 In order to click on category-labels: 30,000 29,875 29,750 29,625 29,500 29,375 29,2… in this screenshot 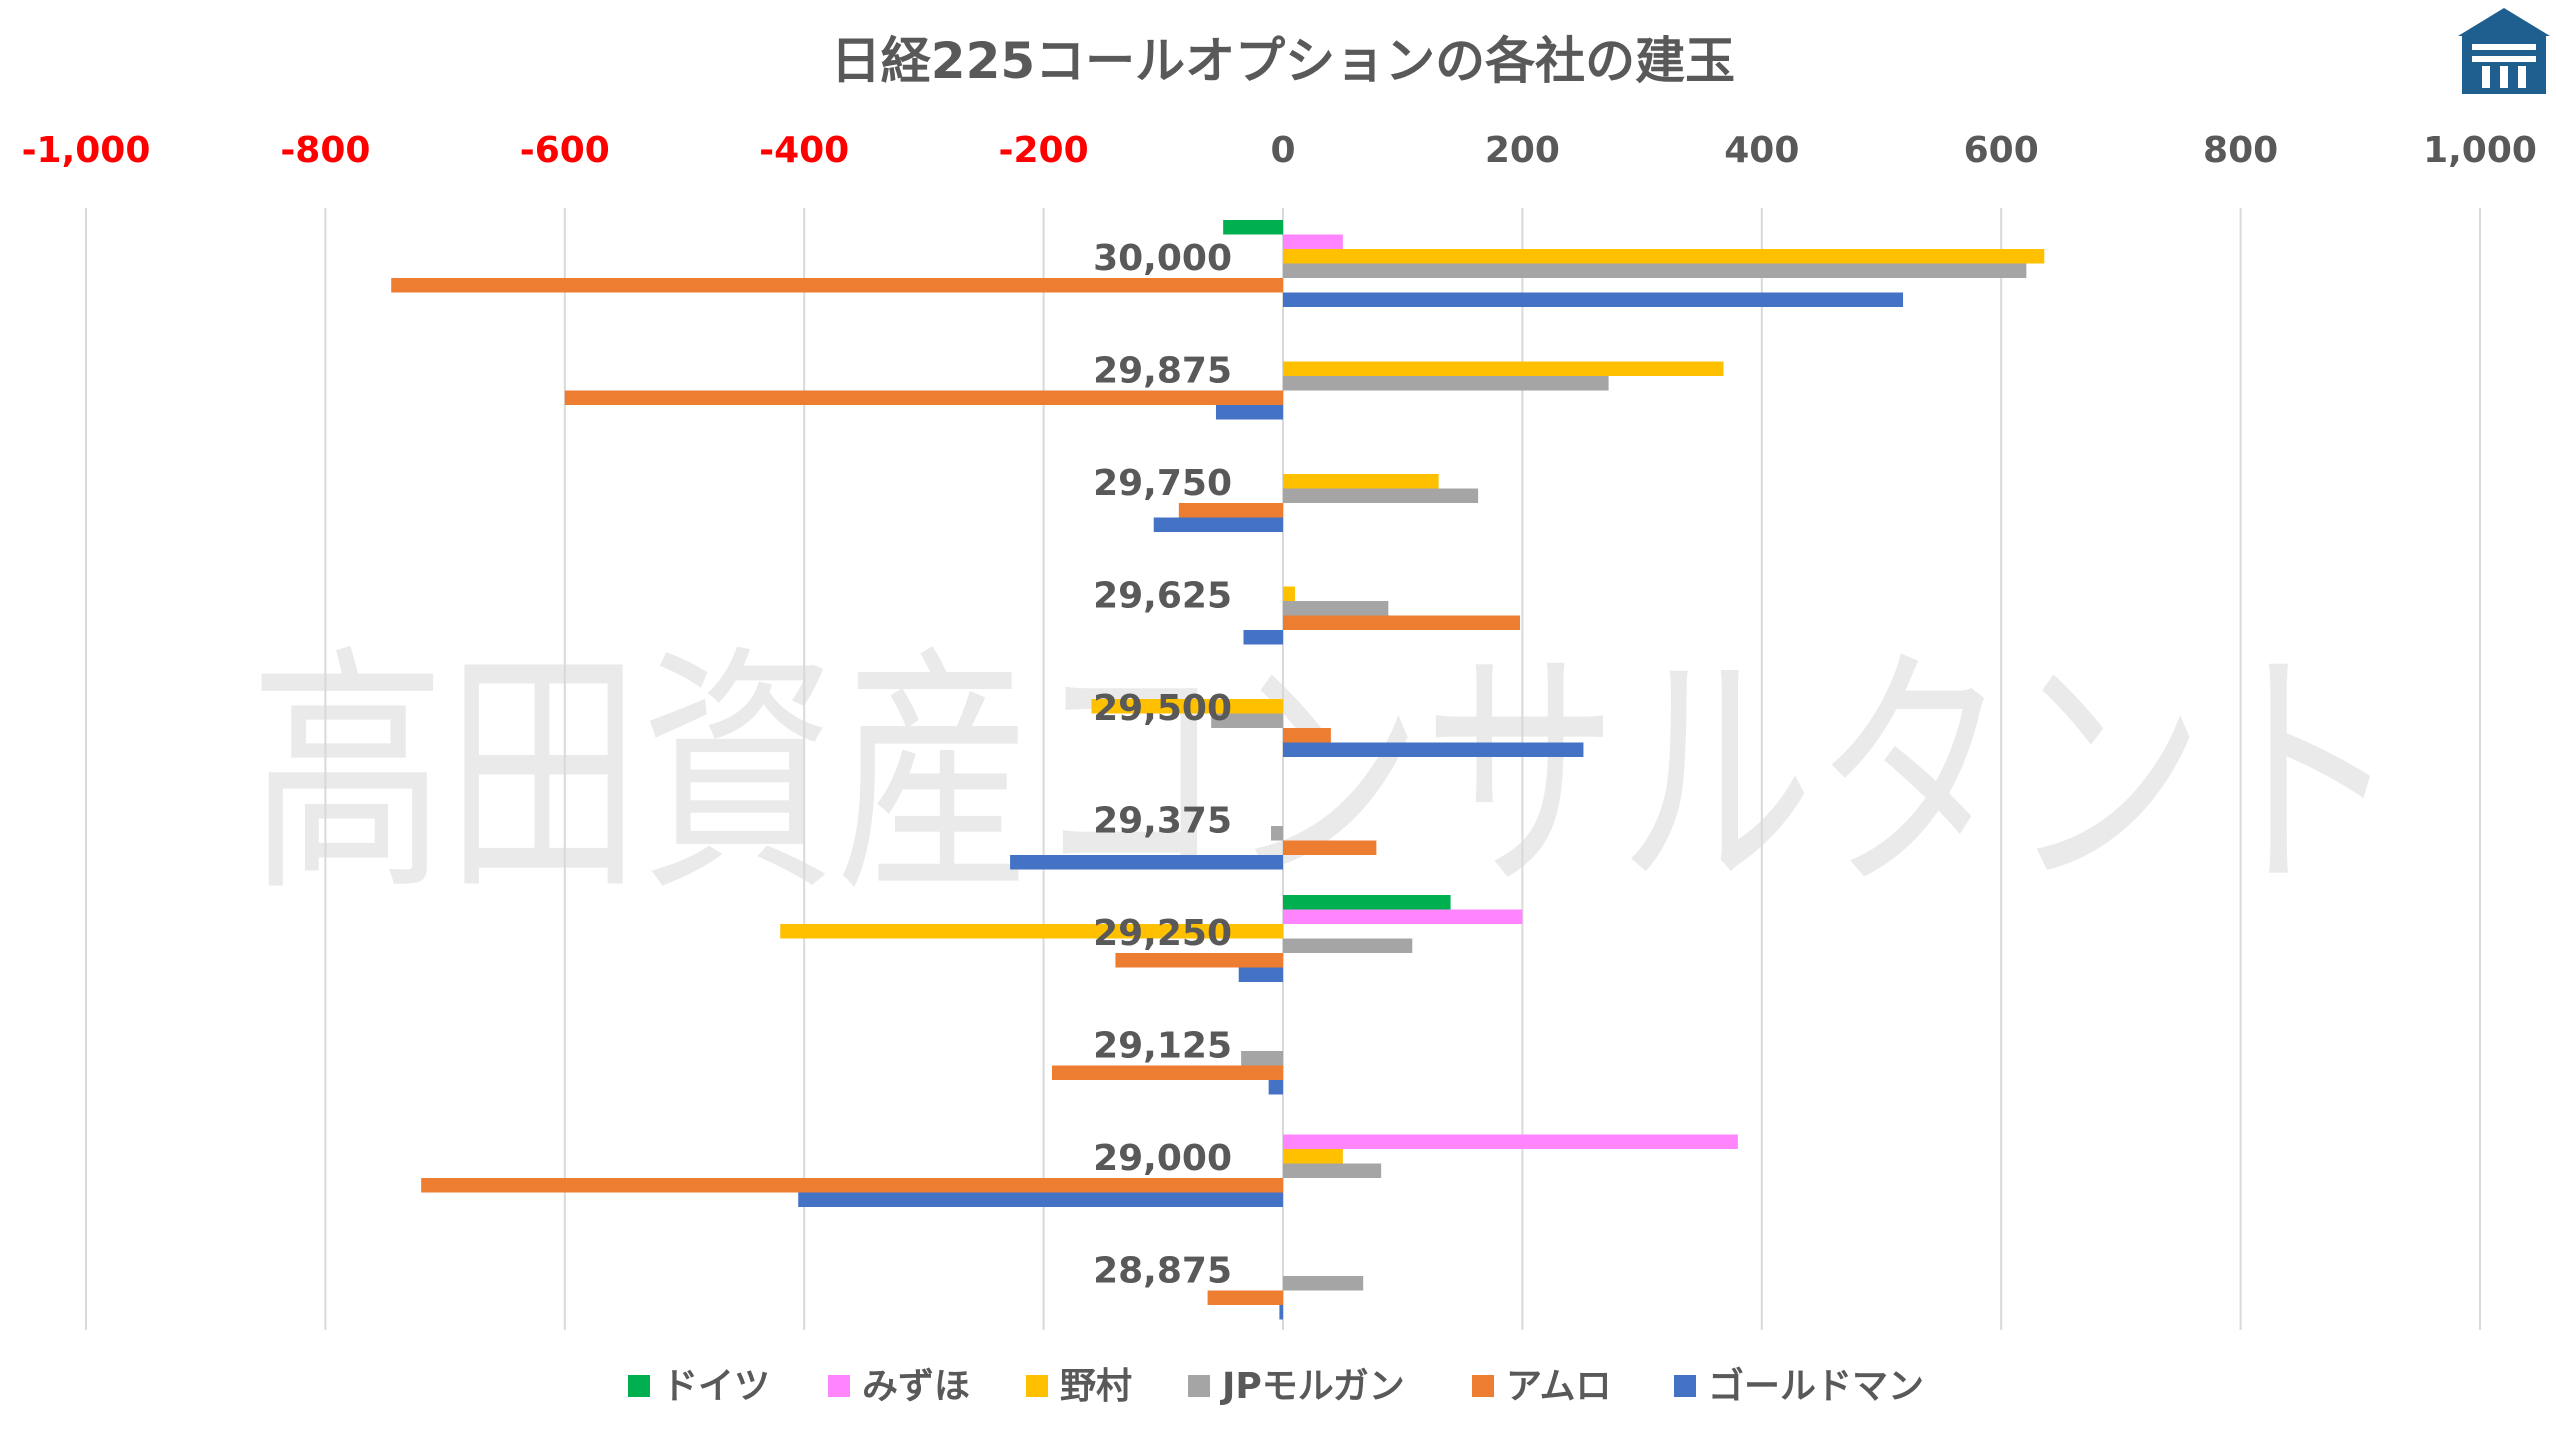, I will do `click(1162, 765)`.